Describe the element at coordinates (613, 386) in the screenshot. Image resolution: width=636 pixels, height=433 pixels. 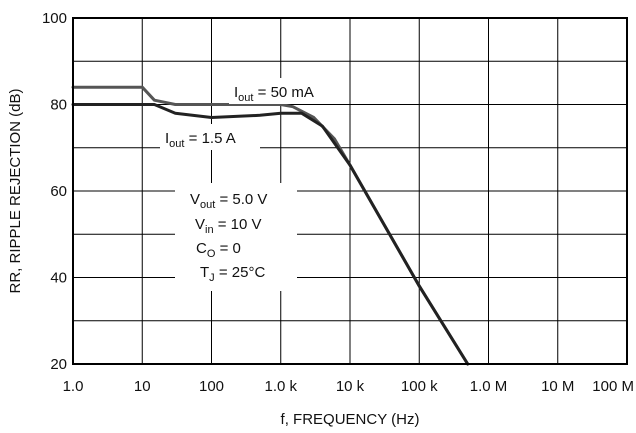
I see `x-tick-label: 100 M` at that location.